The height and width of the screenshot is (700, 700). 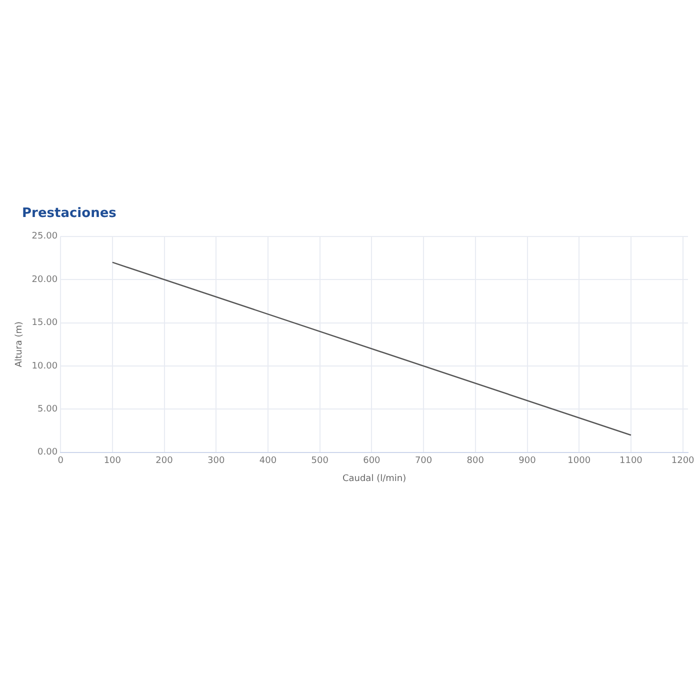 What do you see at coordinates (48, 409) in the screenshot?
I see `y-tick-label: 5.00` at bounding box center [48, 409].